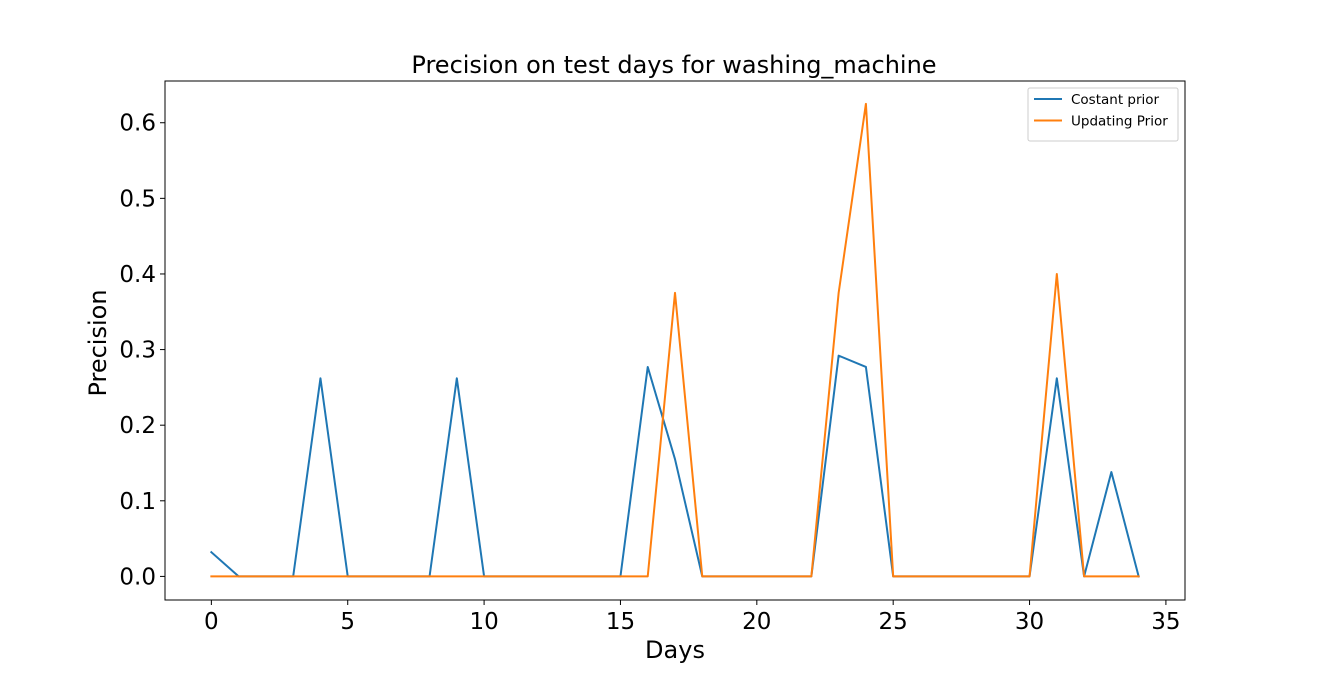  What do you see at coordinates (137, 426) in the screenshot?
I see `y-tick-label: 0.2` at bounding box center [137, 426].